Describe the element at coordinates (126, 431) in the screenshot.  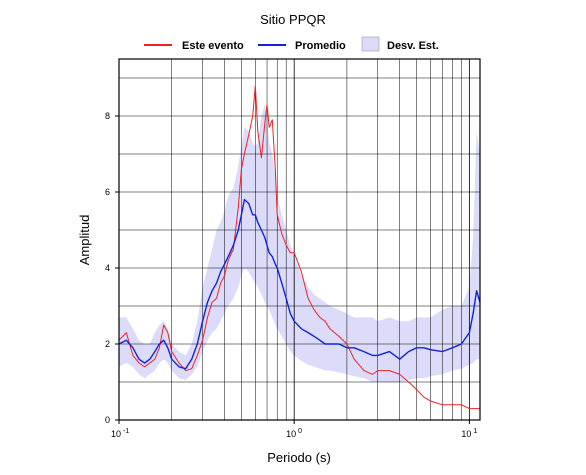
I see `x-tick-label-exponent: -1` at that location.